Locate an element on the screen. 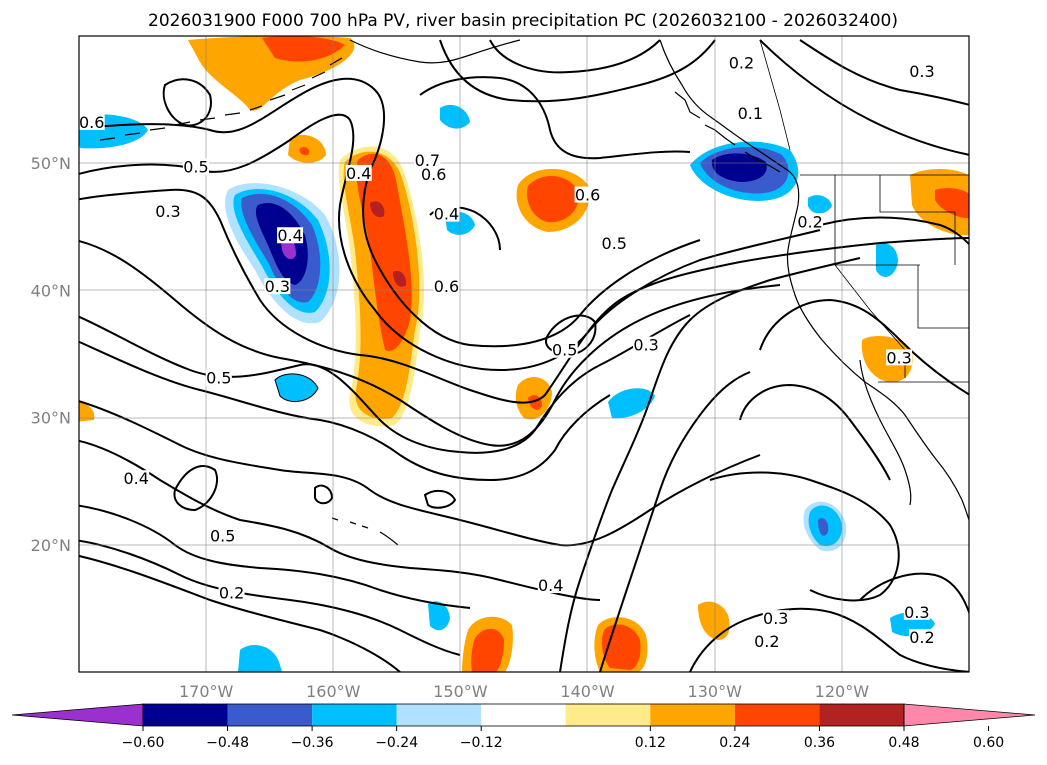 The height and width of the screenshot is (765, 1047). positive-anomaly-129w-13n is located at coordinates (714, 620).